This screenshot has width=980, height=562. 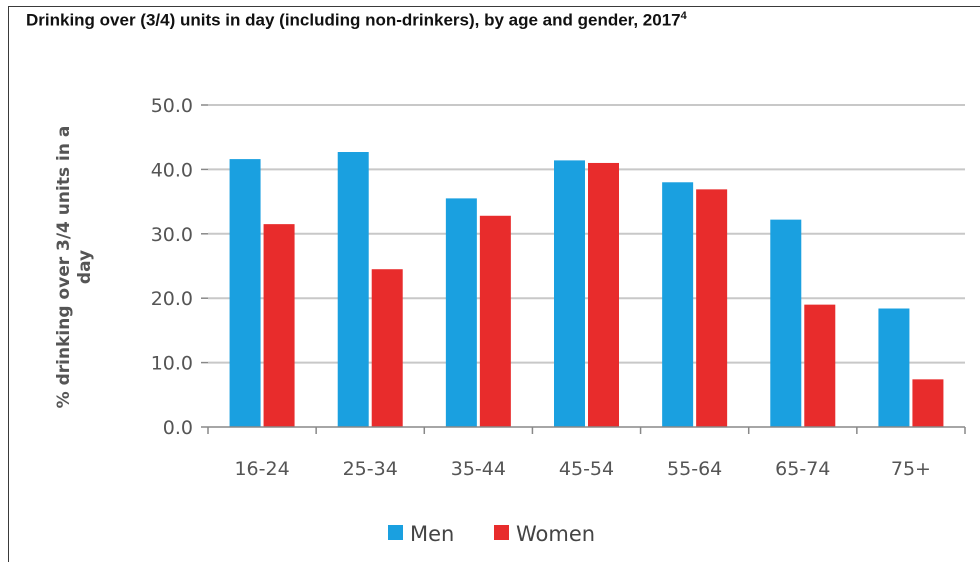 What do you see at coordinates (261, 469) in the screenshot?
I see `x-tick-label: 16-24` at bounding box center [261, 469].